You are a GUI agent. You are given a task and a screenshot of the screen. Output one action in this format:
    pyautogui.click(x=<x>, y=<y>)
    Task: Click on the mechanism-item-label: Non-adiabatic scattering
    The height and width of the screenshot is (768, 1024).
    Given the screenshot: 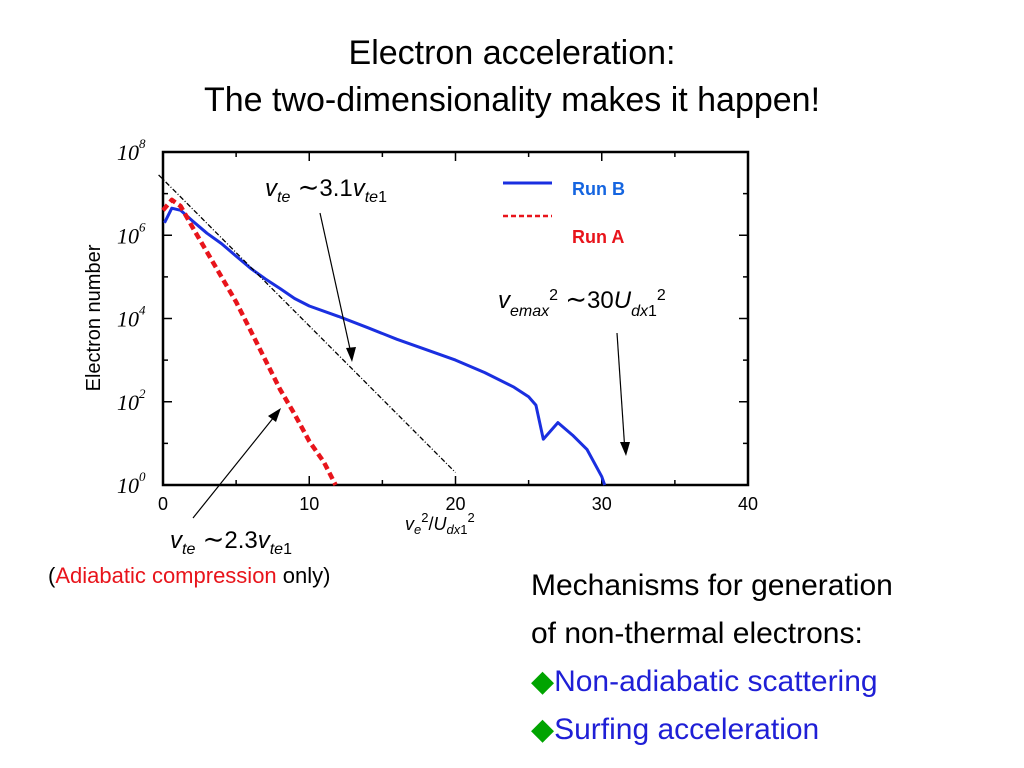 What is the action you would take?
    pyautogui.click(x=716, y=681)
    